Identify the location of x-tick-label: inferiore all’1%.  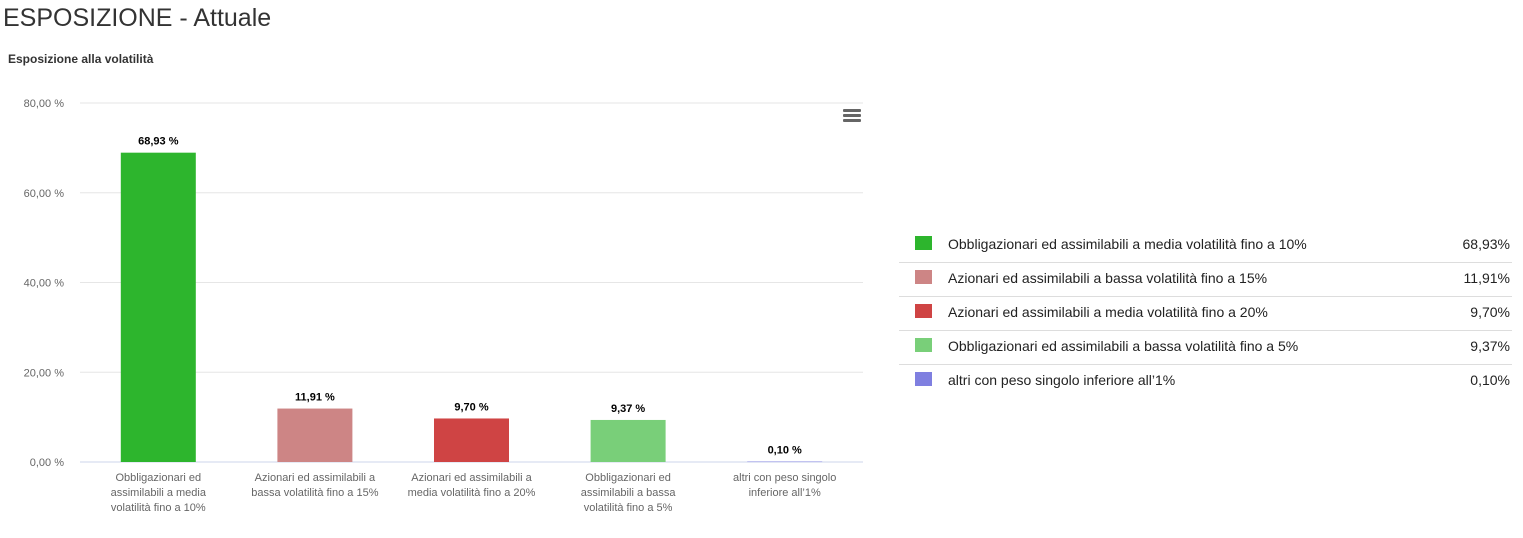
(785, 493).